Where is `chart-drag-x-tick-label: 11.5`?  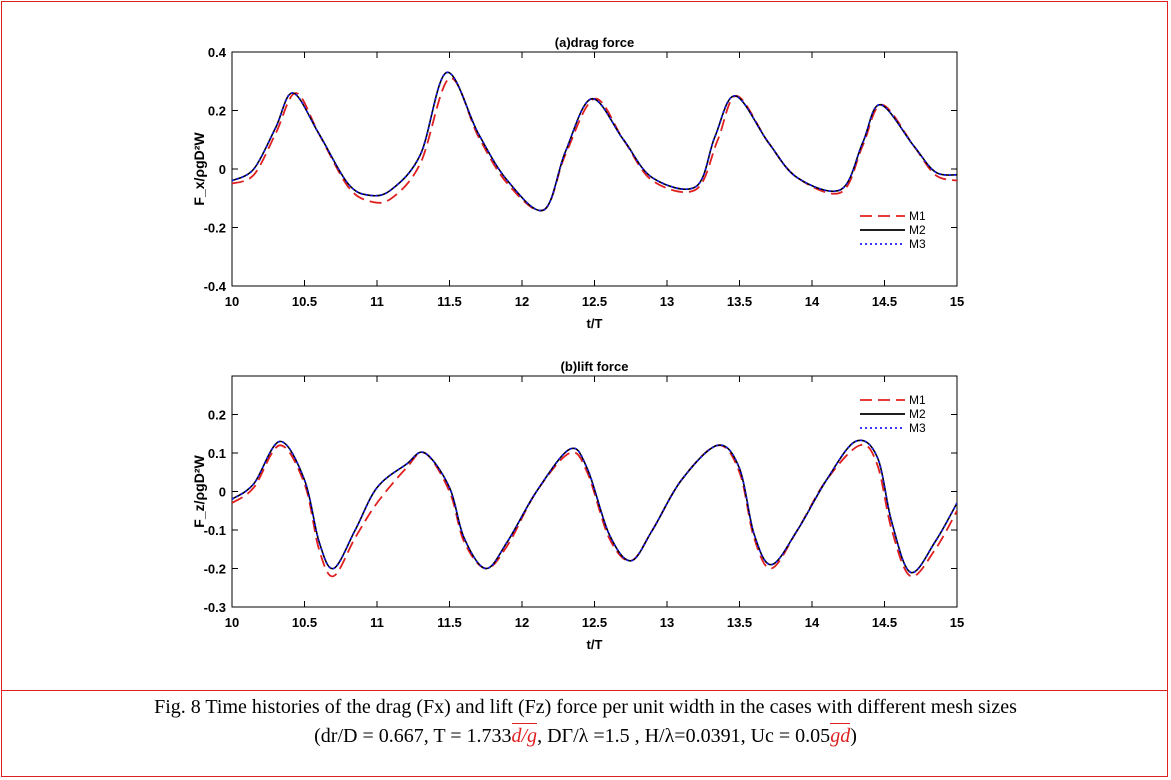
chart-drag-x-tick-label: 11.5 is located at coordinates (449, 301).